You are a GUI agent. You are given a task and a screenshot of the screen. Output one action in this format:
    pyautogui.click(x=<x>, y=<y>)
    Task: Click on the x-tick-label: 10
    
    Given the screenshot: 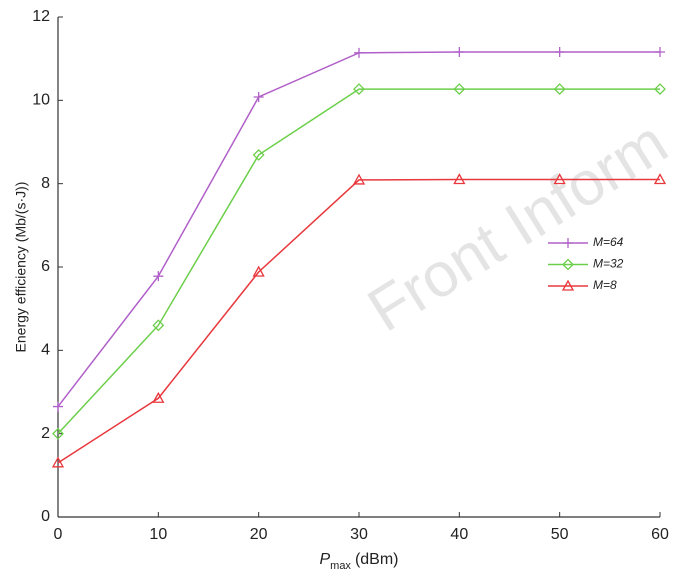 What is the action you would take?
    pyautogui.click(x=158, y=534)
    